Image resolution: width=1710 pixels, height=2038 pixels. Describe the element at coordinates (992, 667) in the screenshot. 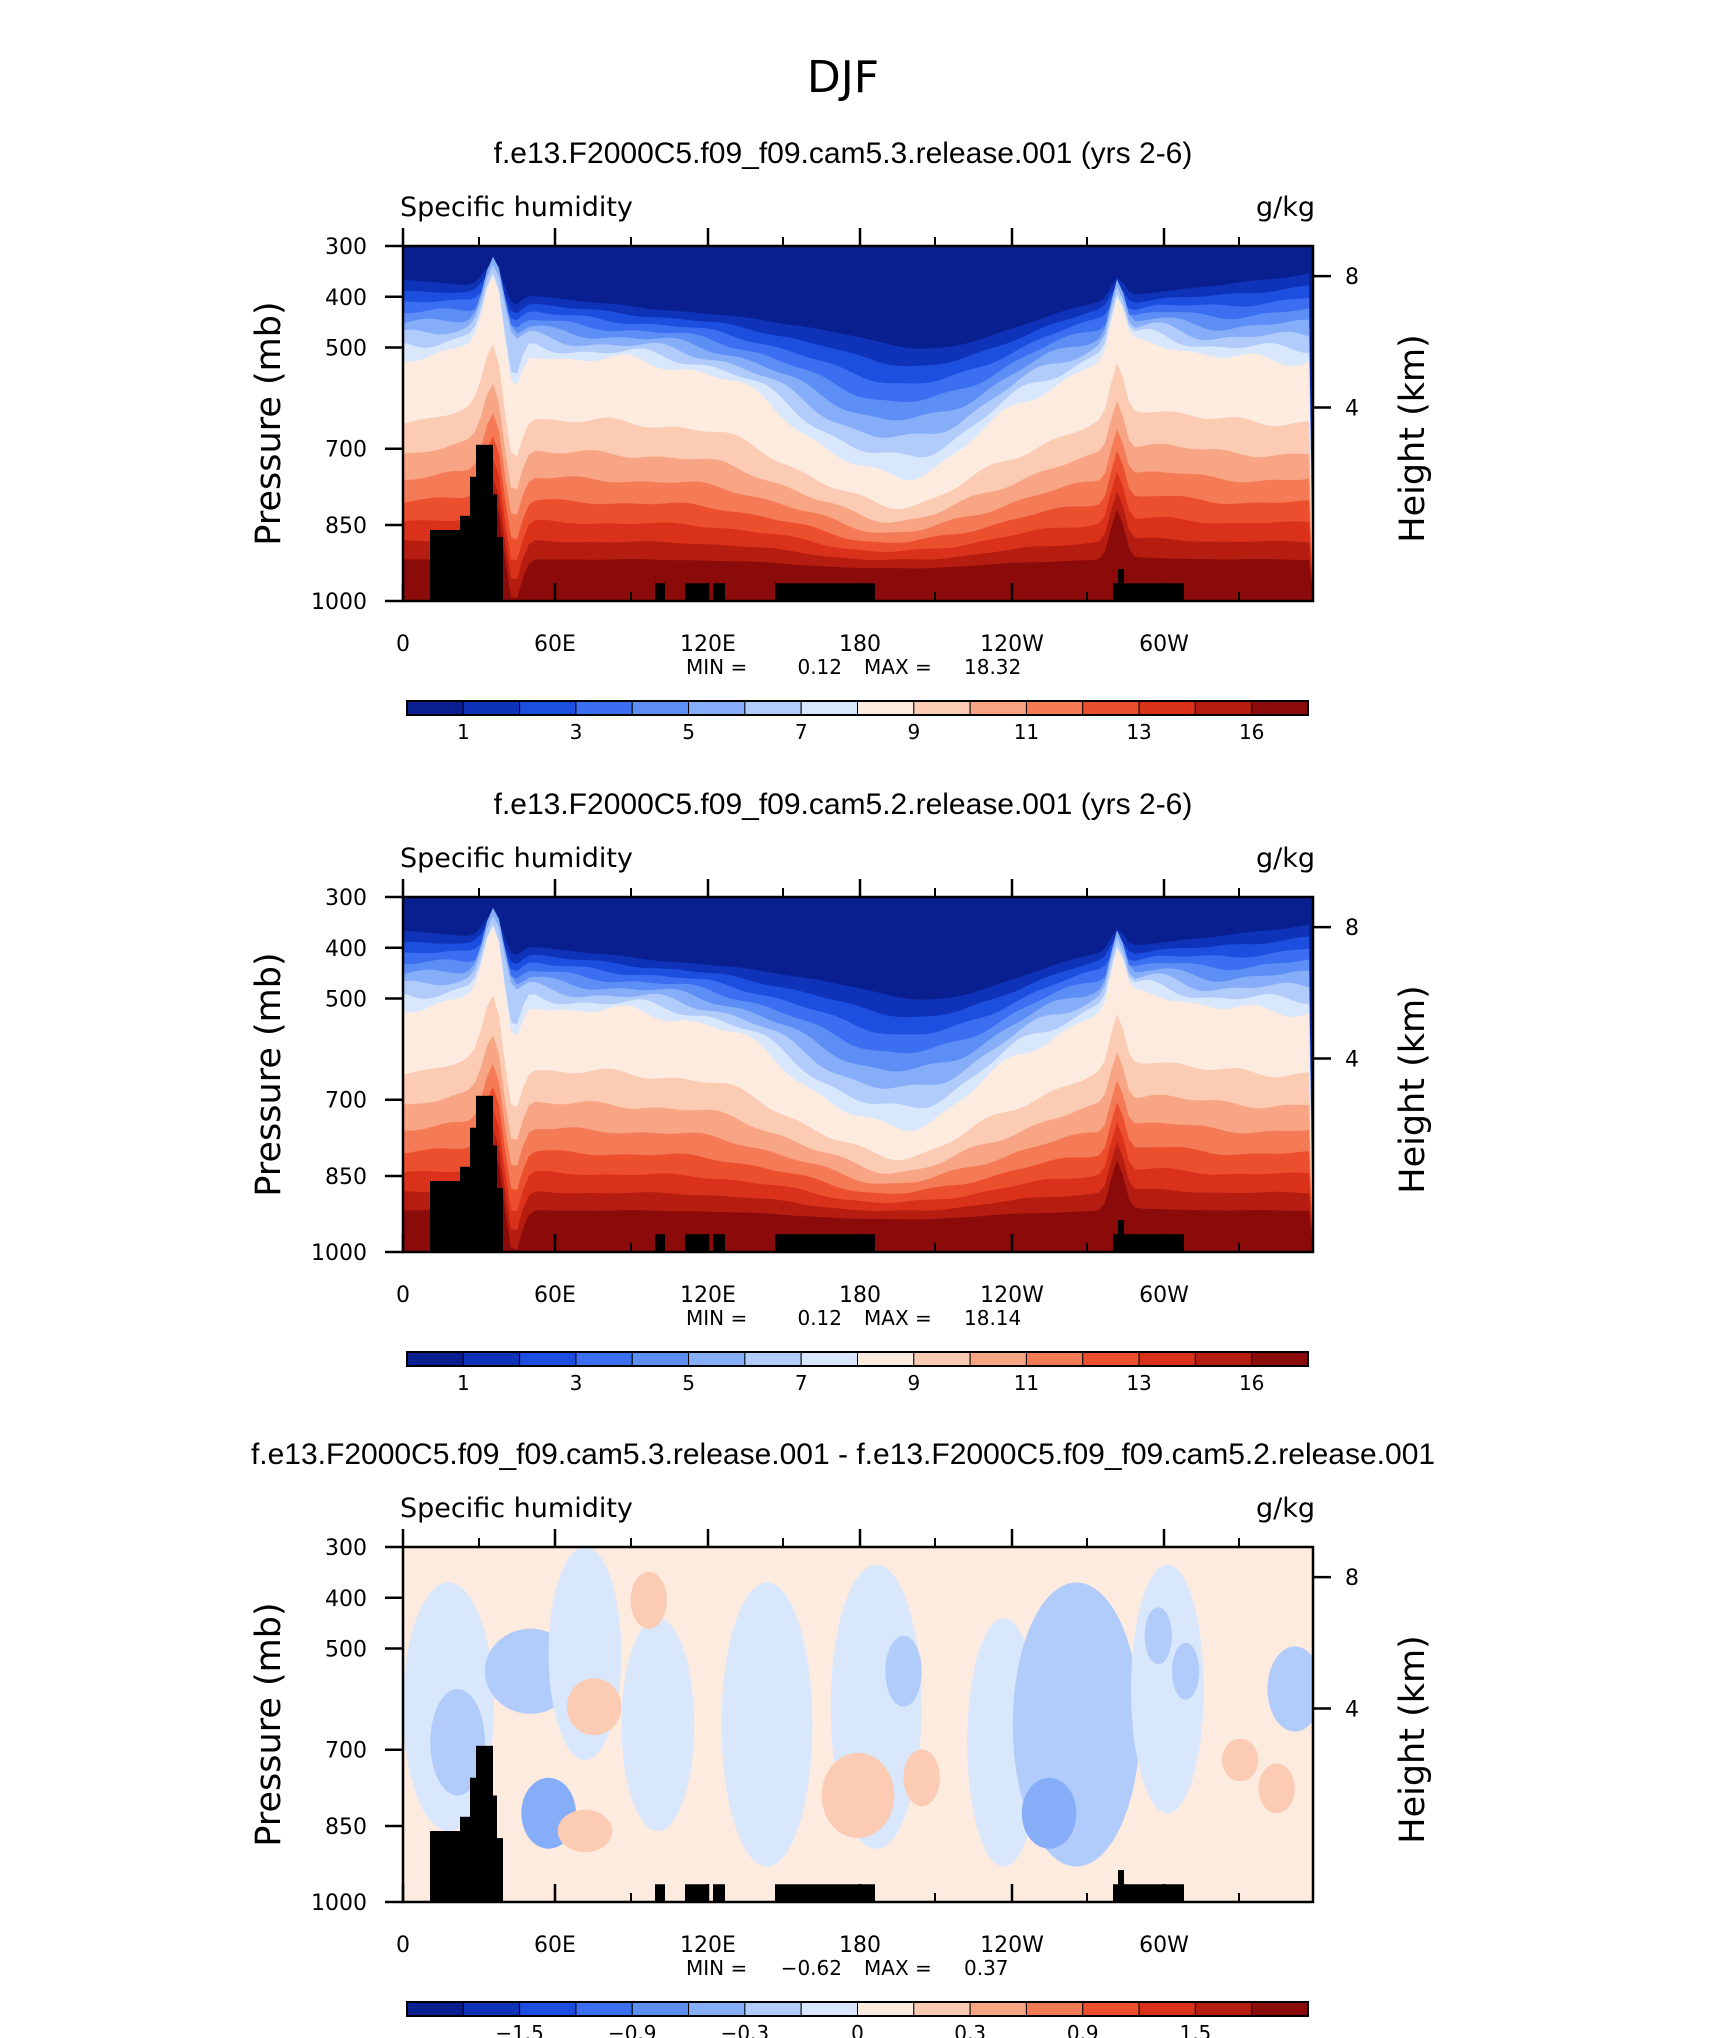

I see `max-value: 18.32` at that location.